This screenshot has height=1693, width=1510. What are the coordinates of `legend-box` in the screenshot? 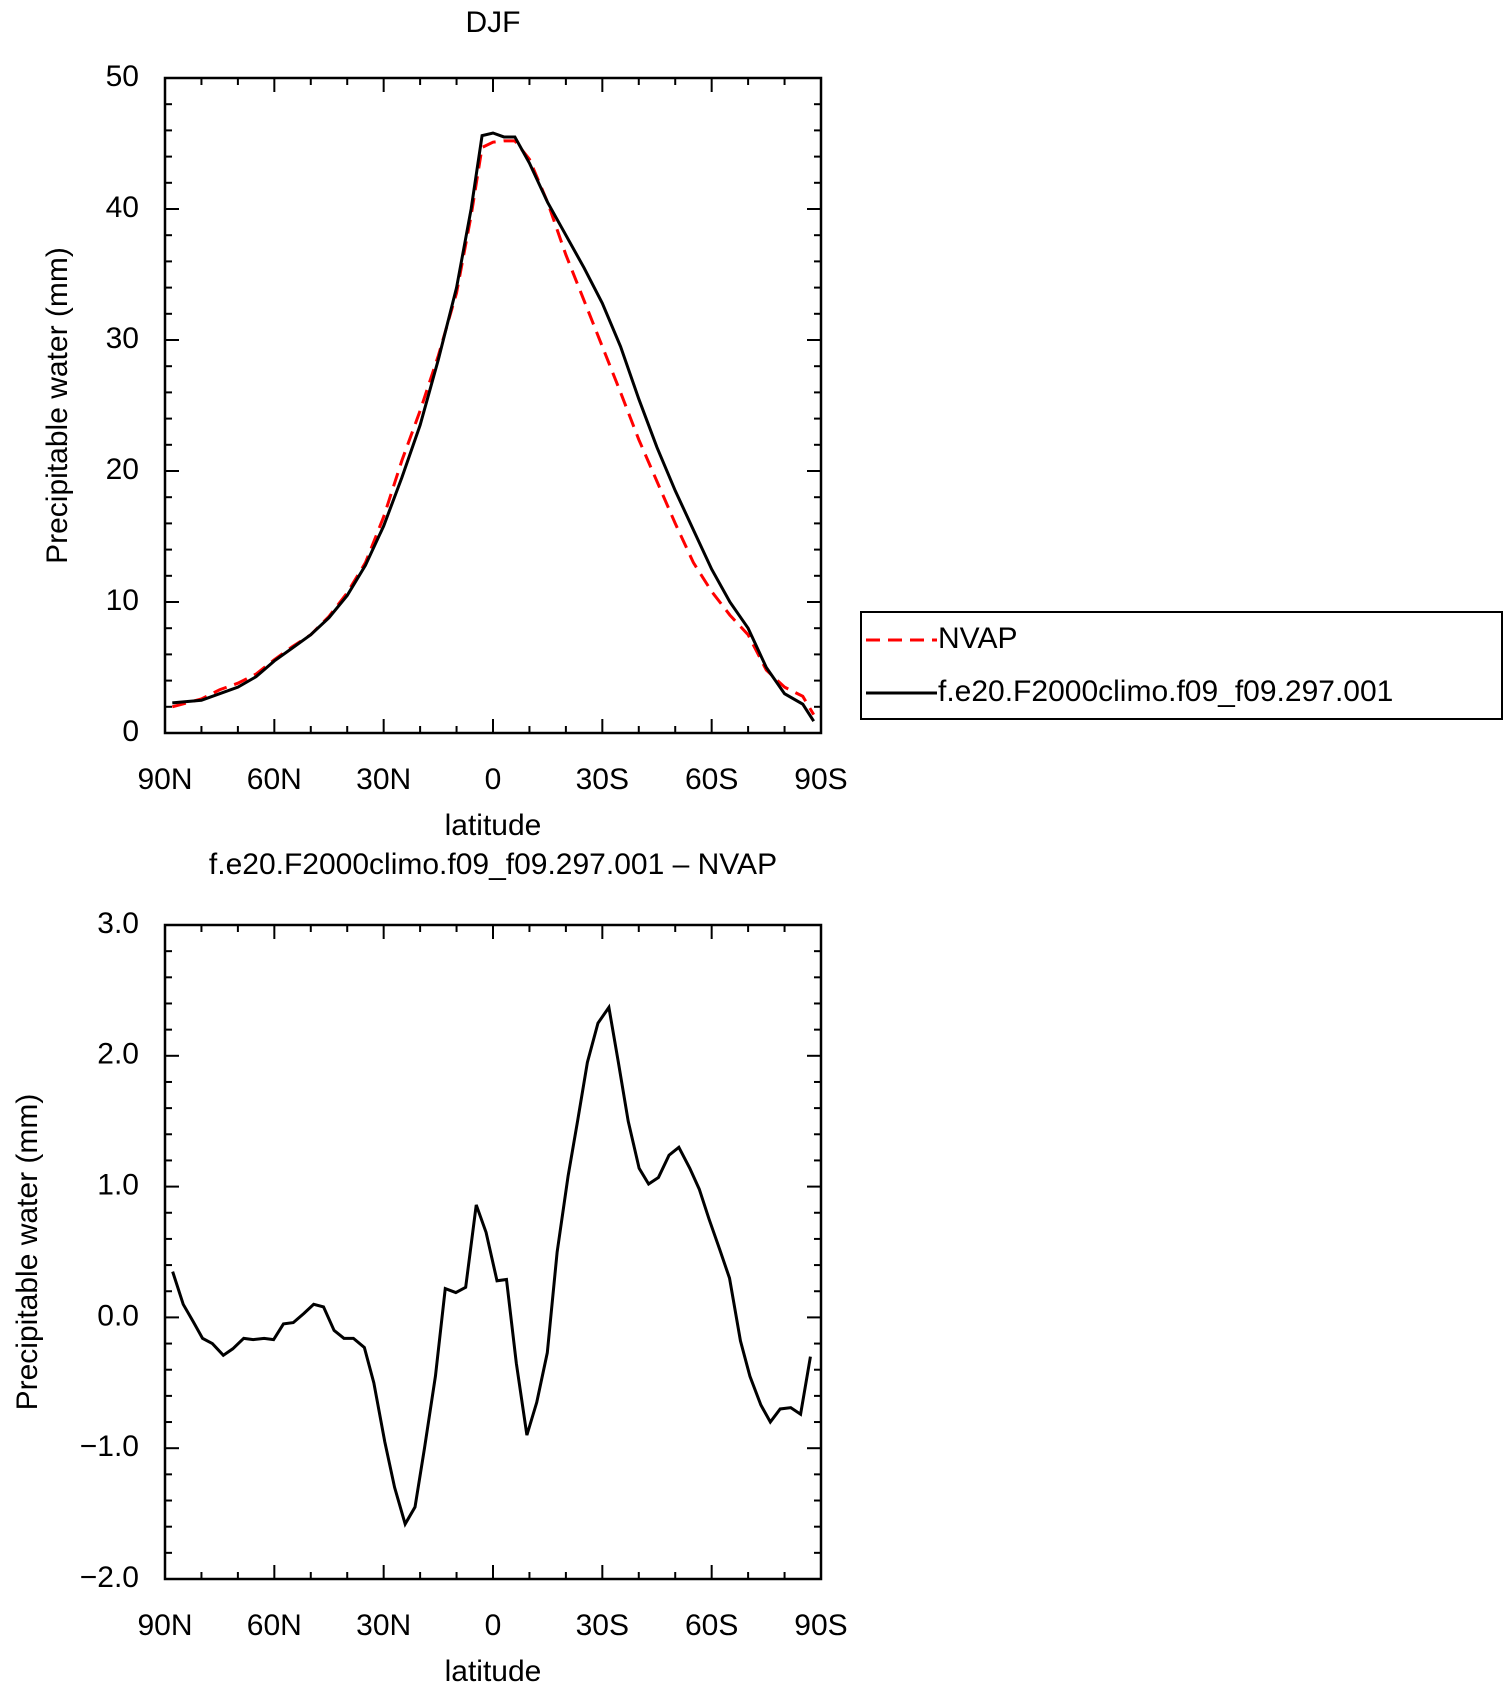 It's located at (1181, 665).